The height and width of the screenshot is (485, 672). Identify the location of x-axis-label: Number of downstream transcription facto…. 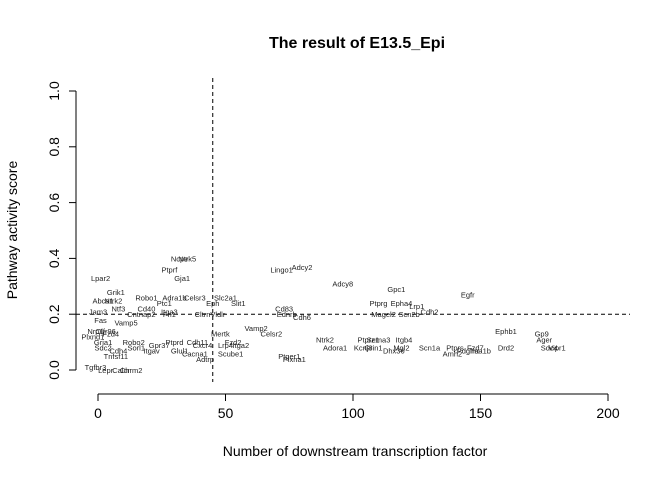
(355, 451).